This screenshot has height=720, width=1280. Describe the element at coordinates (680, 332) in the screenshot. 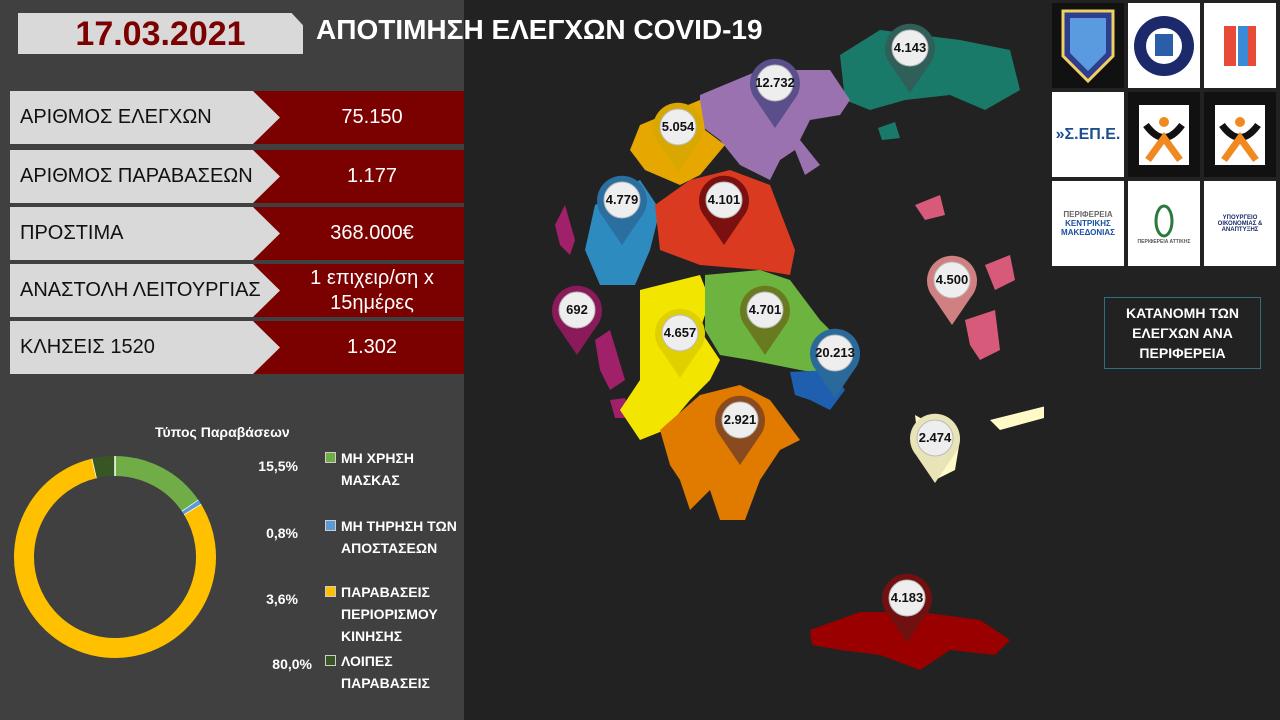

I see `pin-value: 4.657` at that location.